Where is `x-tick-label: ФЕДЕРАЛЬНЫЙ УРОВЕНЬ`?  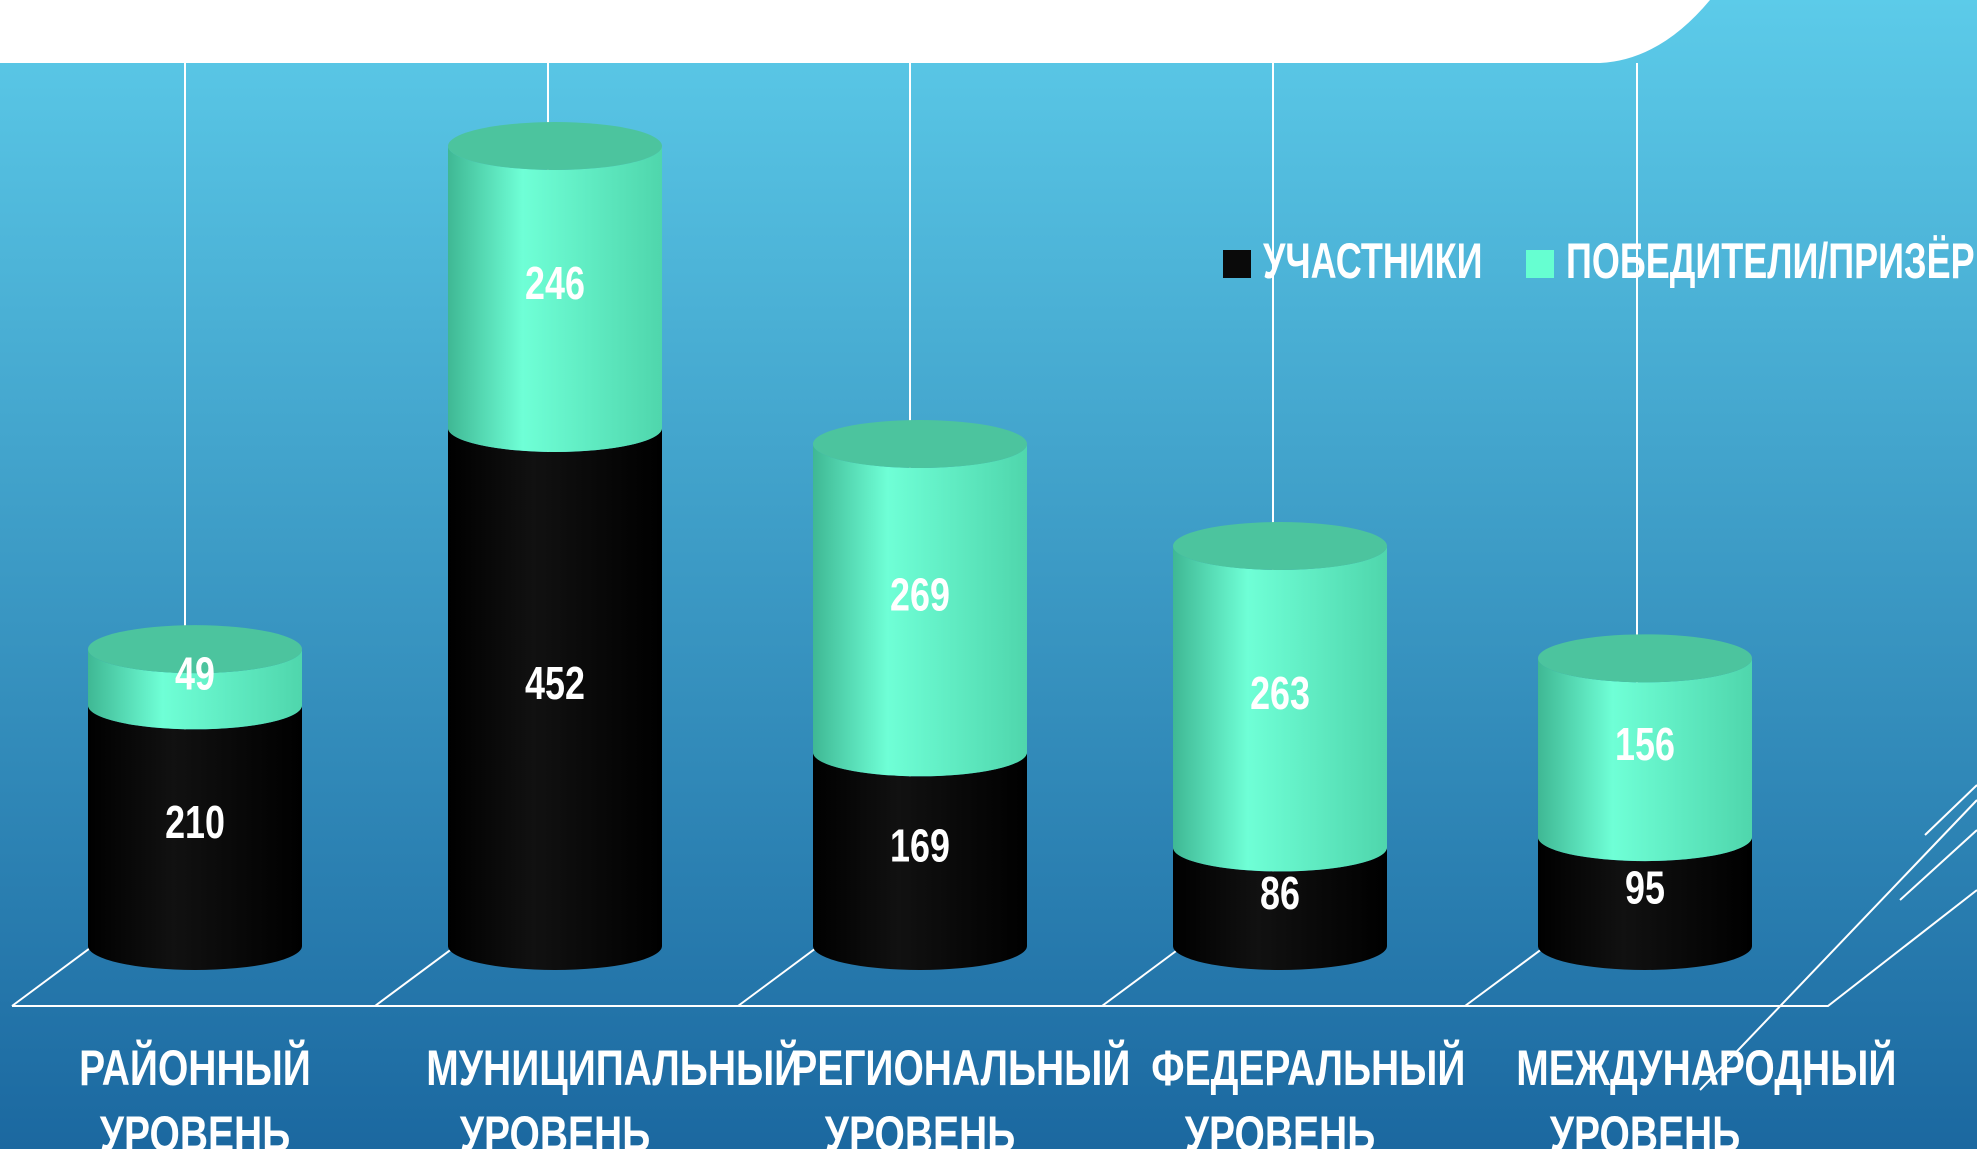
x-tick-label: ФЕДЕРАЛЬНЫЙ УРОВЕНЬ is located at coordinates (1308, 1094).